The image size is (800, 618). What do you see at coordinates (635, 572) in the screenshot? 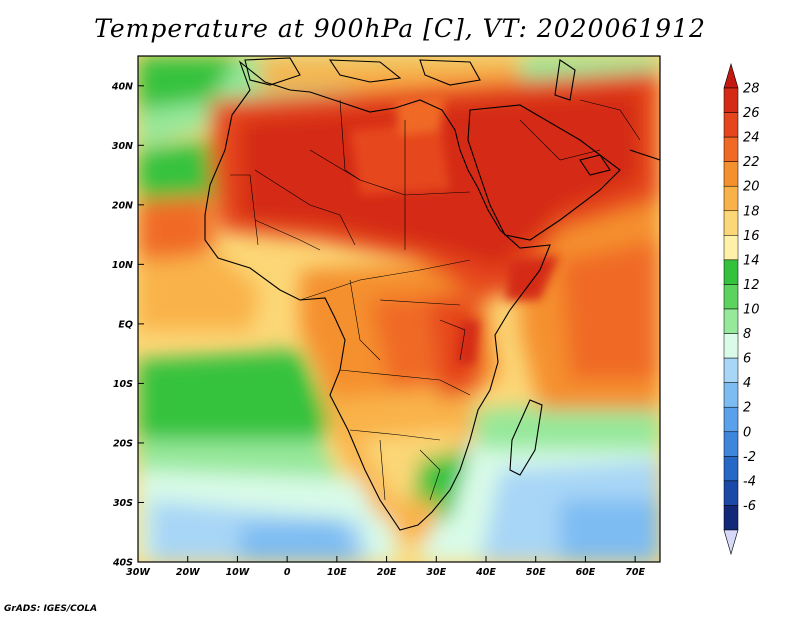
I see `x-tick-label: 70E` at bounding box center [635, 572].